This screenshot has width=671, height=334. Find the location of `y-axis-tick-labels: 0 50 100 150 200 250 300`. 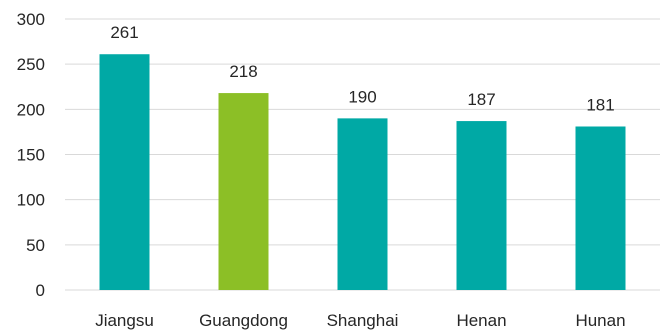

y-axis-tick-labels: 0 50 100 150 200 250 300 is located at coordinates (31, 155).